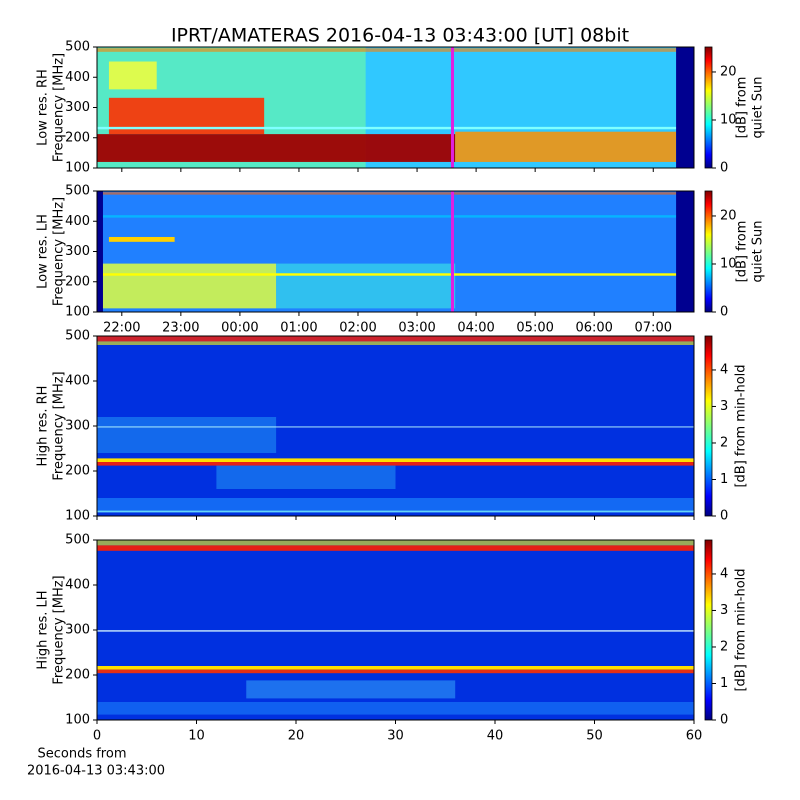 This screenshot has width=800, height=800. Describe the element at coordinates (121, 328) in the screenshot. I see `x-tick-label: 22:00` at that location.